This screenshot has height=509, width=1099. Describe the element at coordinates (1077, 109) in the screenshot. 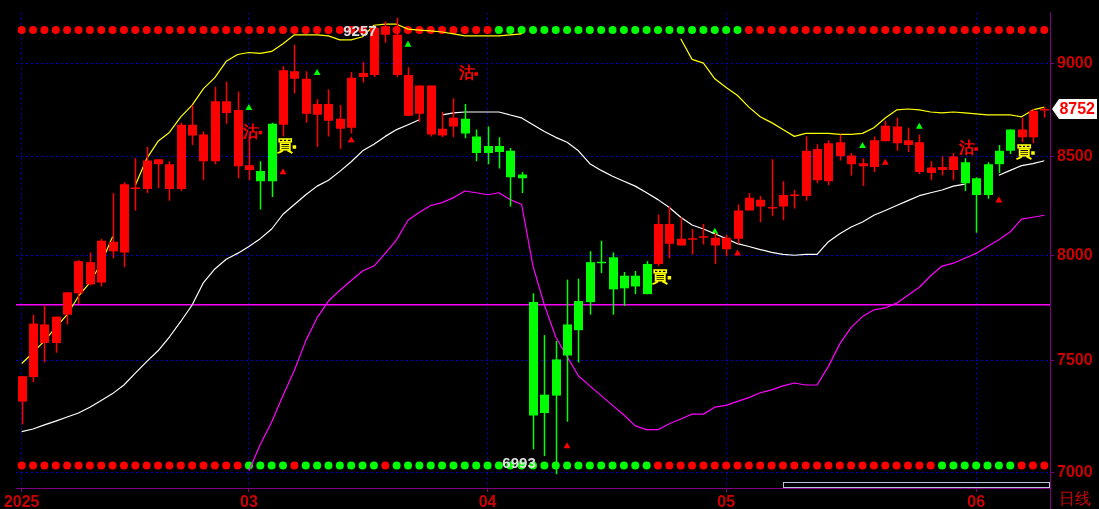

I see `text: 8752` at that location.